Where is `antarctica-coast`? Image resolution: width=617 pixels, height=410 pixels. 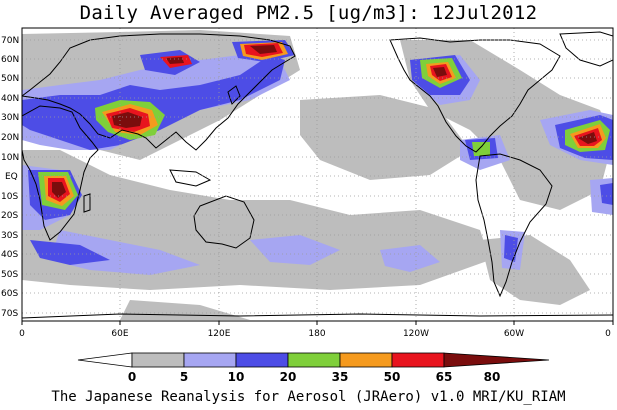
antarctica-coast is located at coordinates (317, 316).